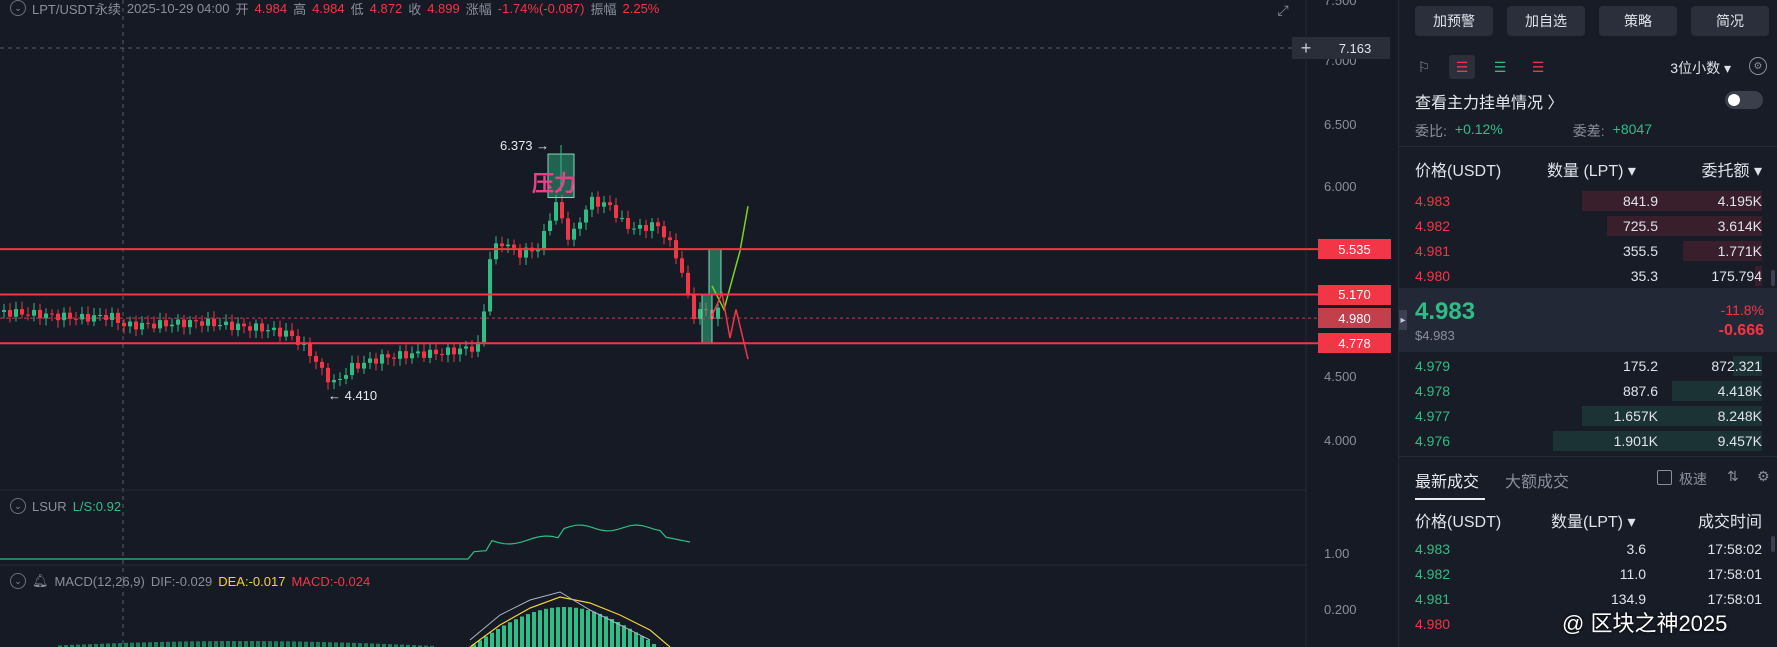 The image size is (1777, 647). What do you see at coordinates (730, 259) in the screenshot?
I see `projection-up` at bounding box center [730, 259].